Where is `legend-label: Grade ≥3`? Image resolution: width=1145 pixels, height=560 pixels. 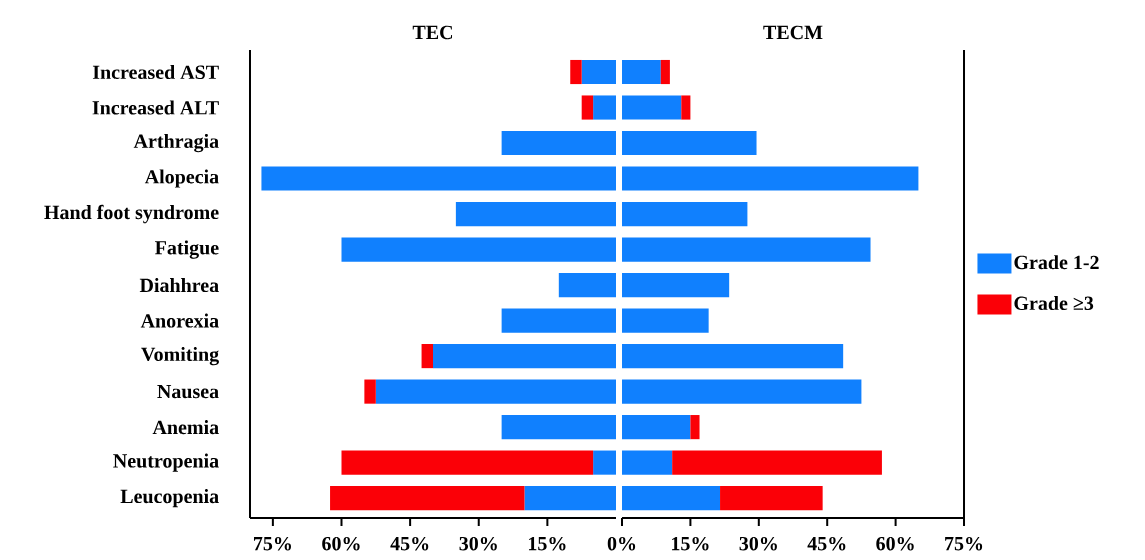 legend-label: Grade ≥3 is located at coordinates (1054, 303).